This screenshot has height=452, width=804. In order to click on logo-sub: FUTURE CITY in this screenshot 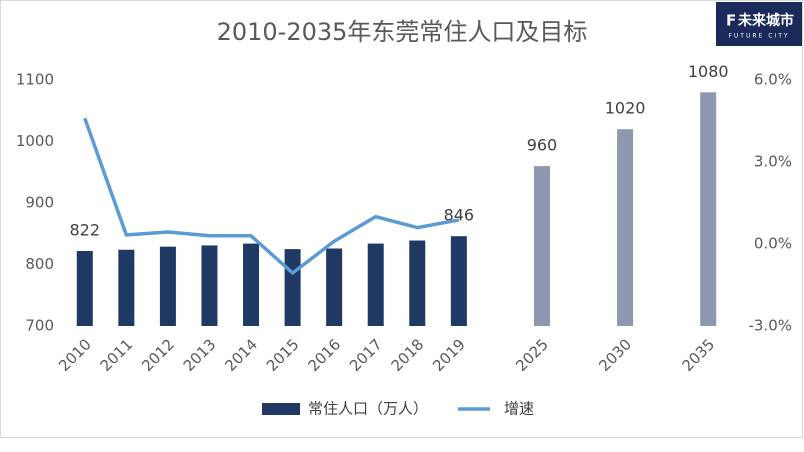, I will do `click(758, 36)`.